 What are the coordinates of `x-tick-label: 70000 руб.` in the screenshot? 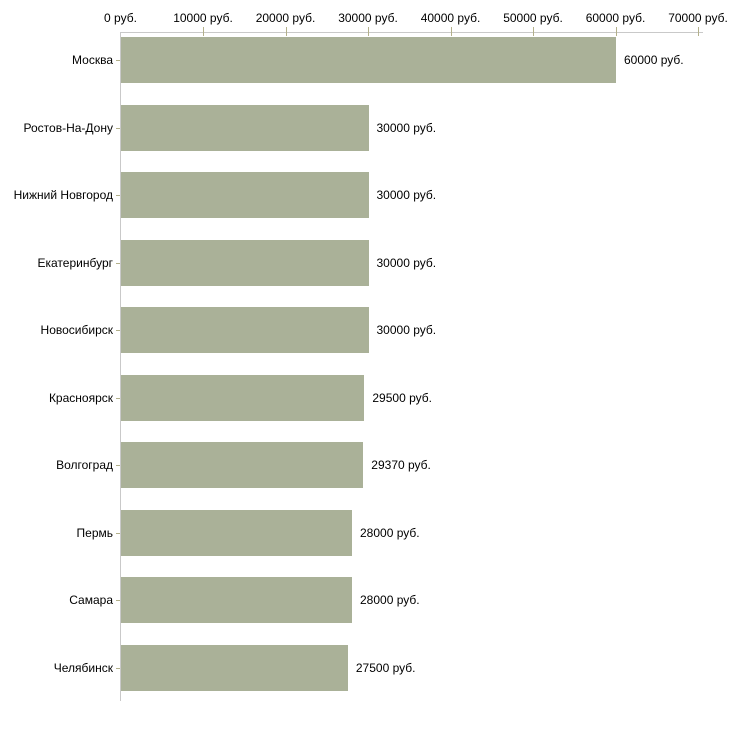 It's located at (698, 18).